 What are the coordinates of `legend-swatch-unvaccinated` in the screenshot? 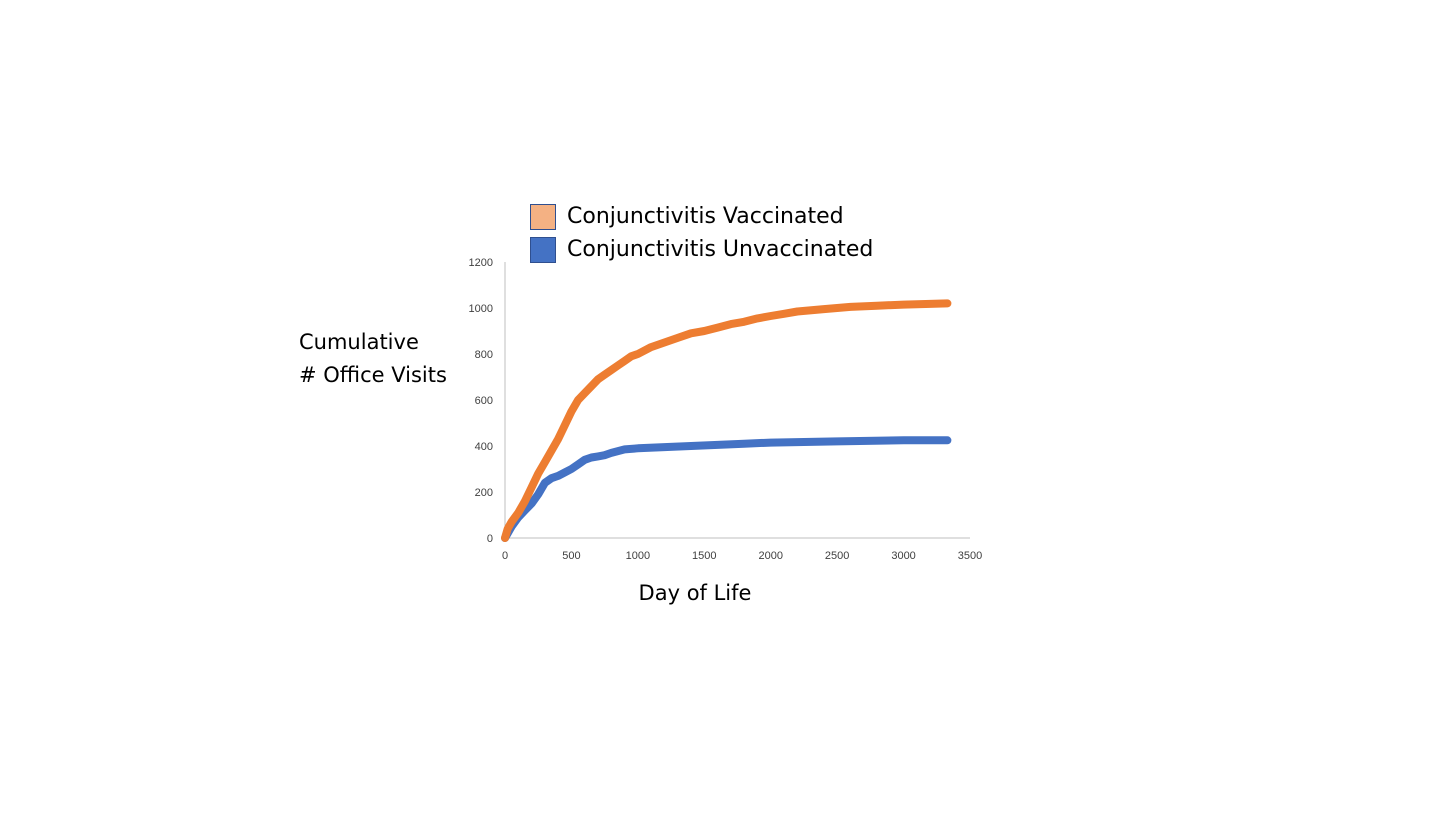 It's located at (543, 249).